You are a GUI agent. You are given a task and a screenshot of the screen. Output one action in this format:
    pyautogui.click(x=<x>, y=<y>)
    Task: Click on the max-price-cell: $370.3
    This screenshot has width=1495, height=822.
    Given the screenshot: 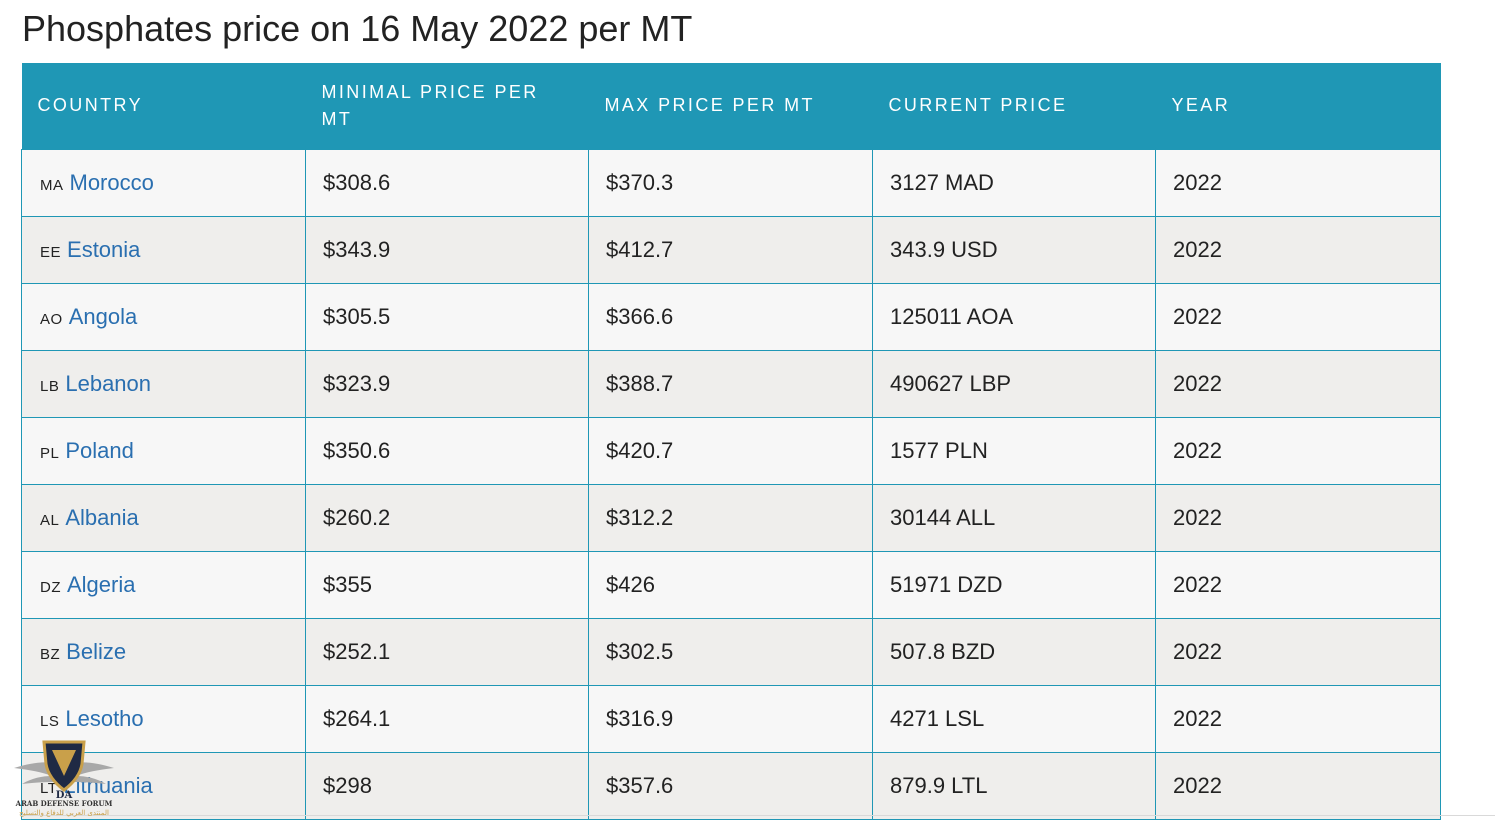 What is the action you would take?
    pyautogui.click(x=730, y=182)
    